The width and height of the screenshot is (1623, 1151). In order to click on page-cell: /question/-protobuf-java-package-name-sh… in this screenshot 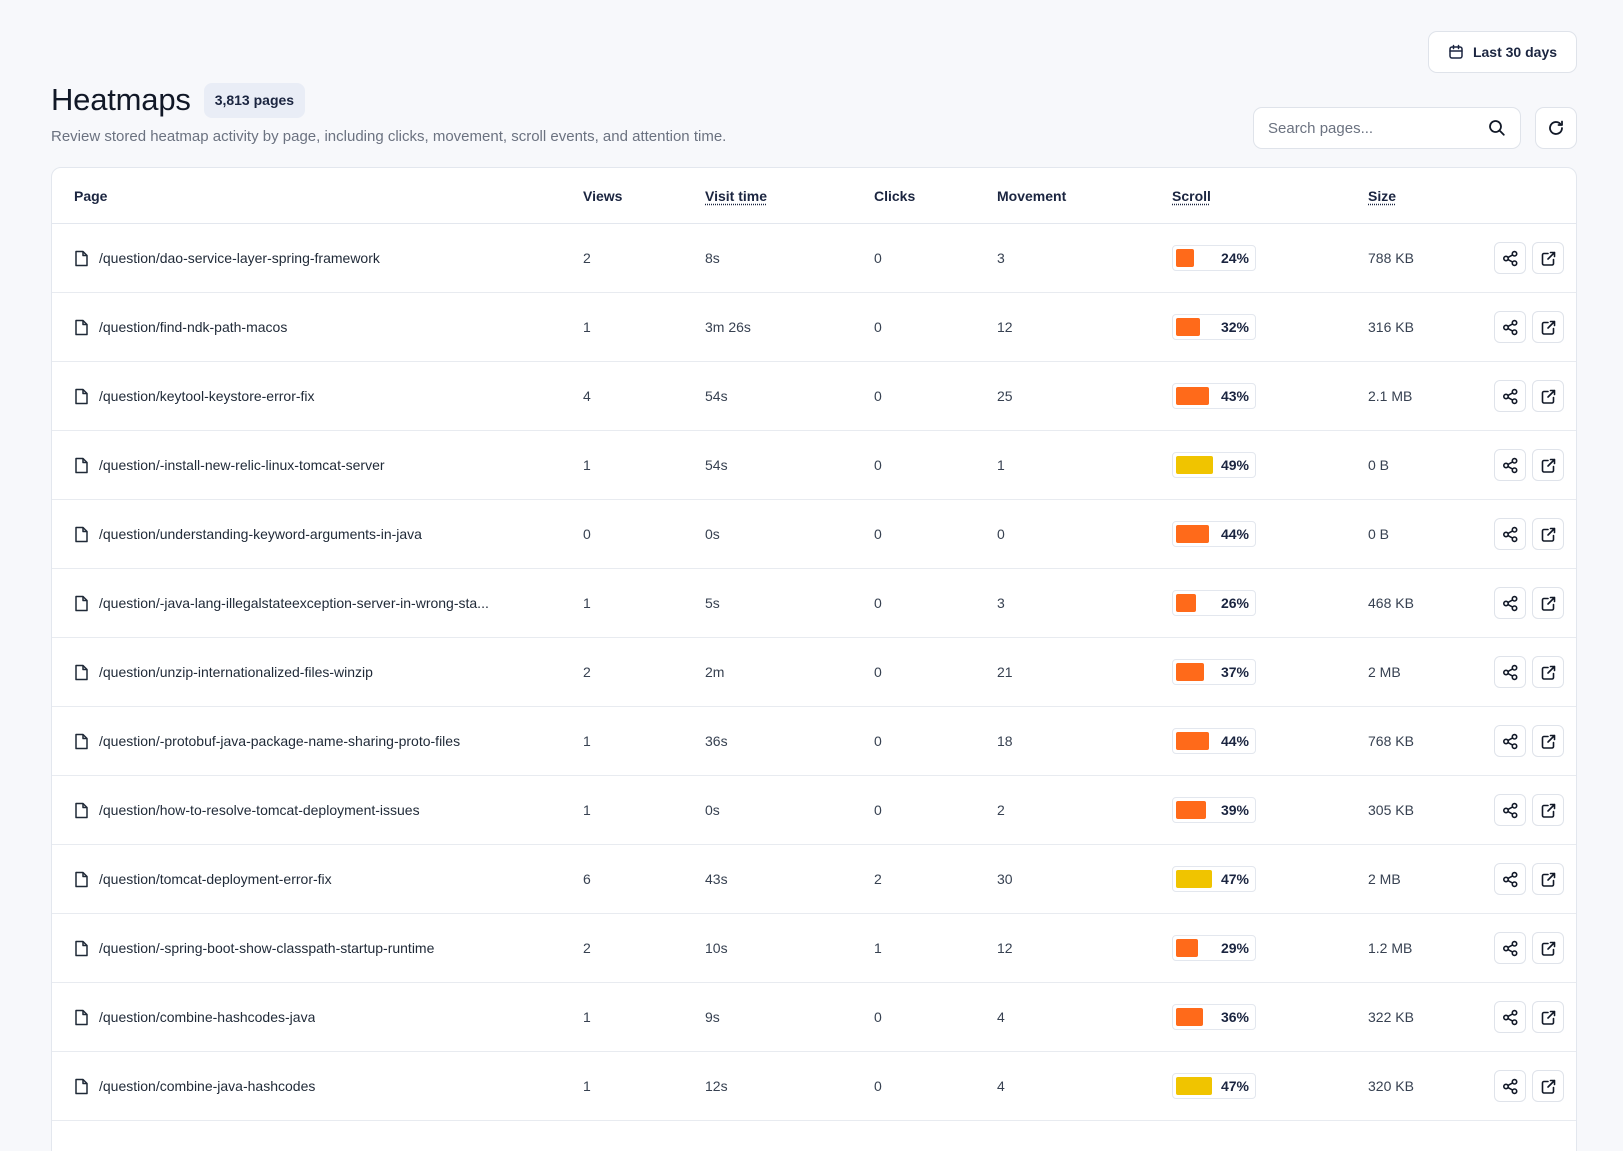, I will do `click(267, 741)`.